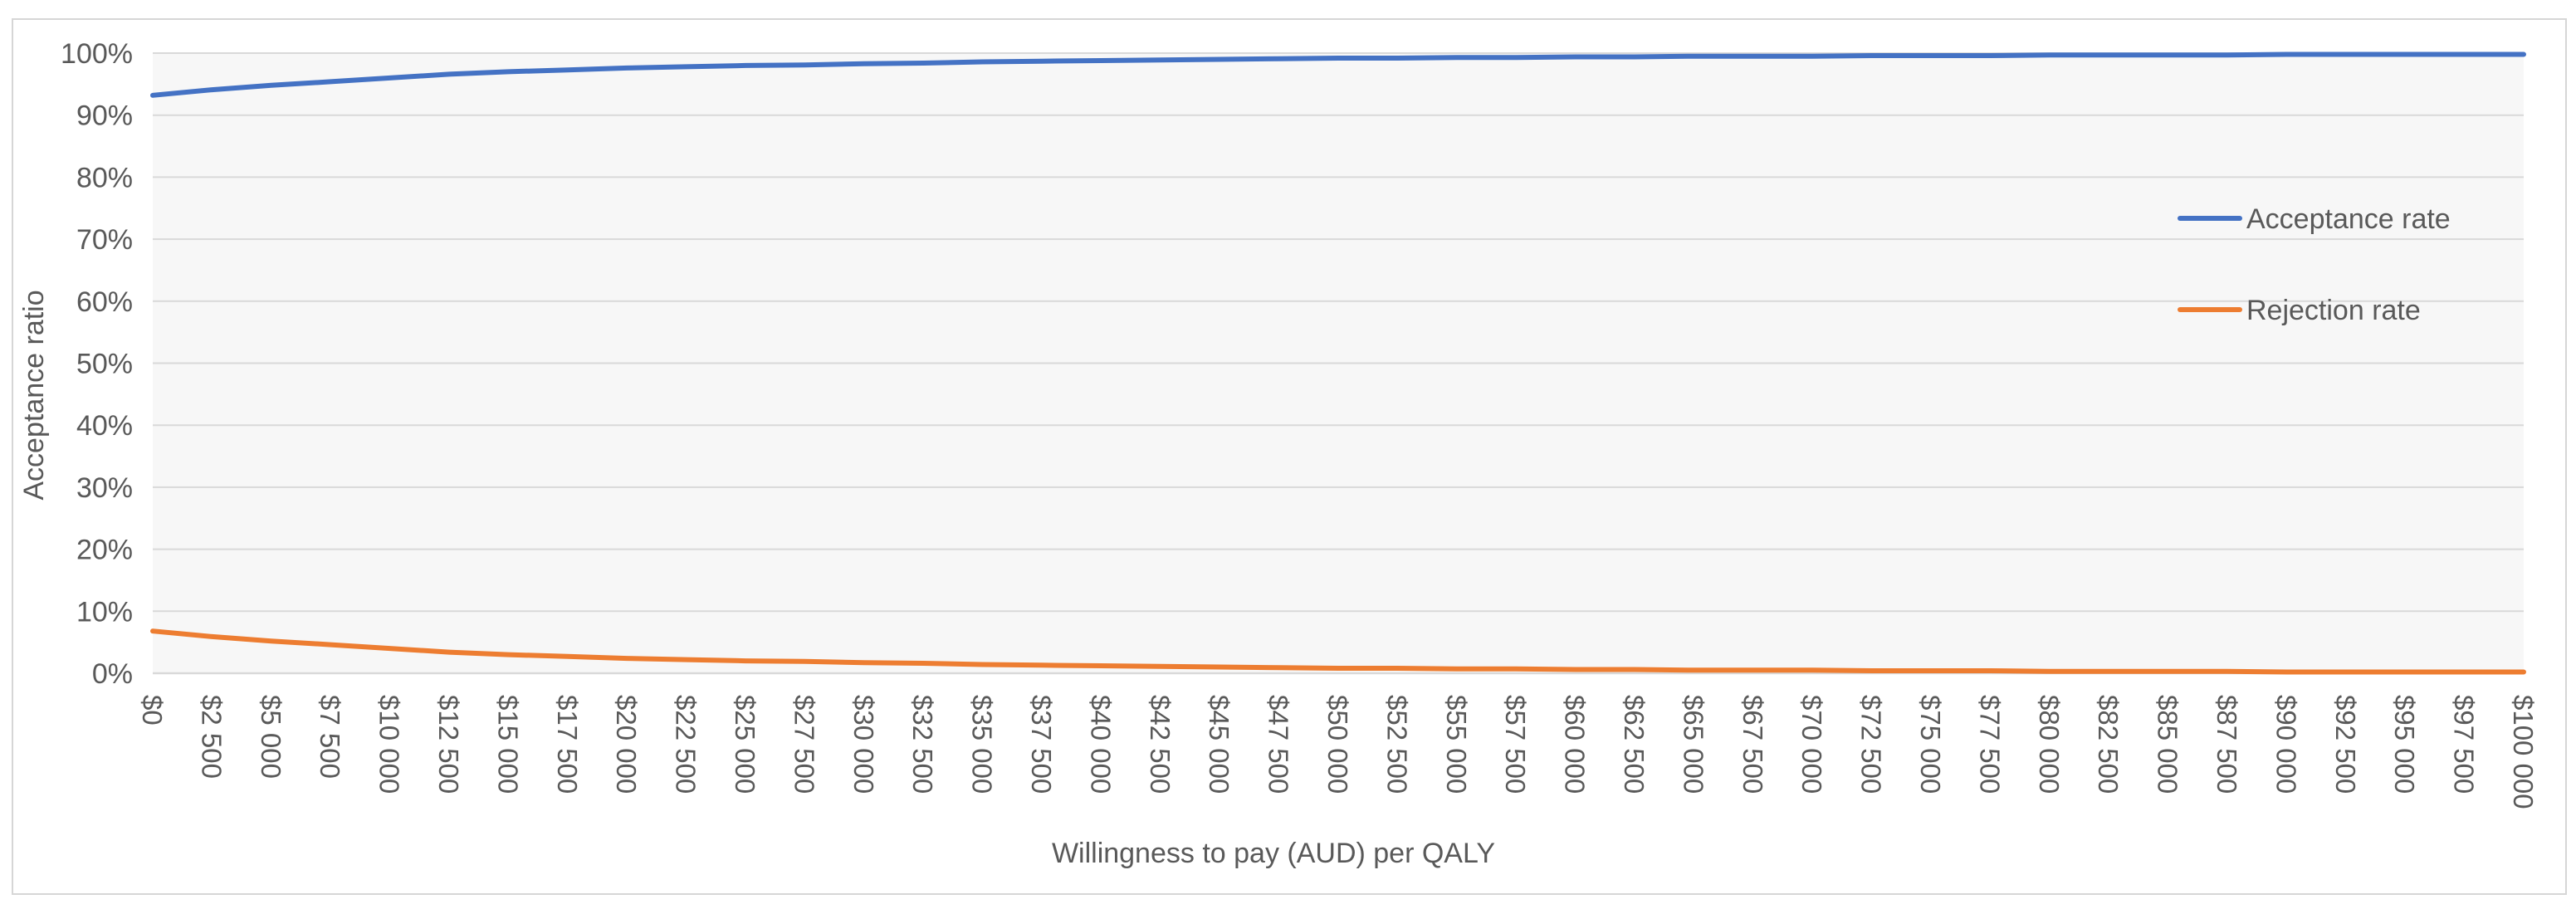  I want to click on x-tick-label: $72 500, so click(1871, 744).